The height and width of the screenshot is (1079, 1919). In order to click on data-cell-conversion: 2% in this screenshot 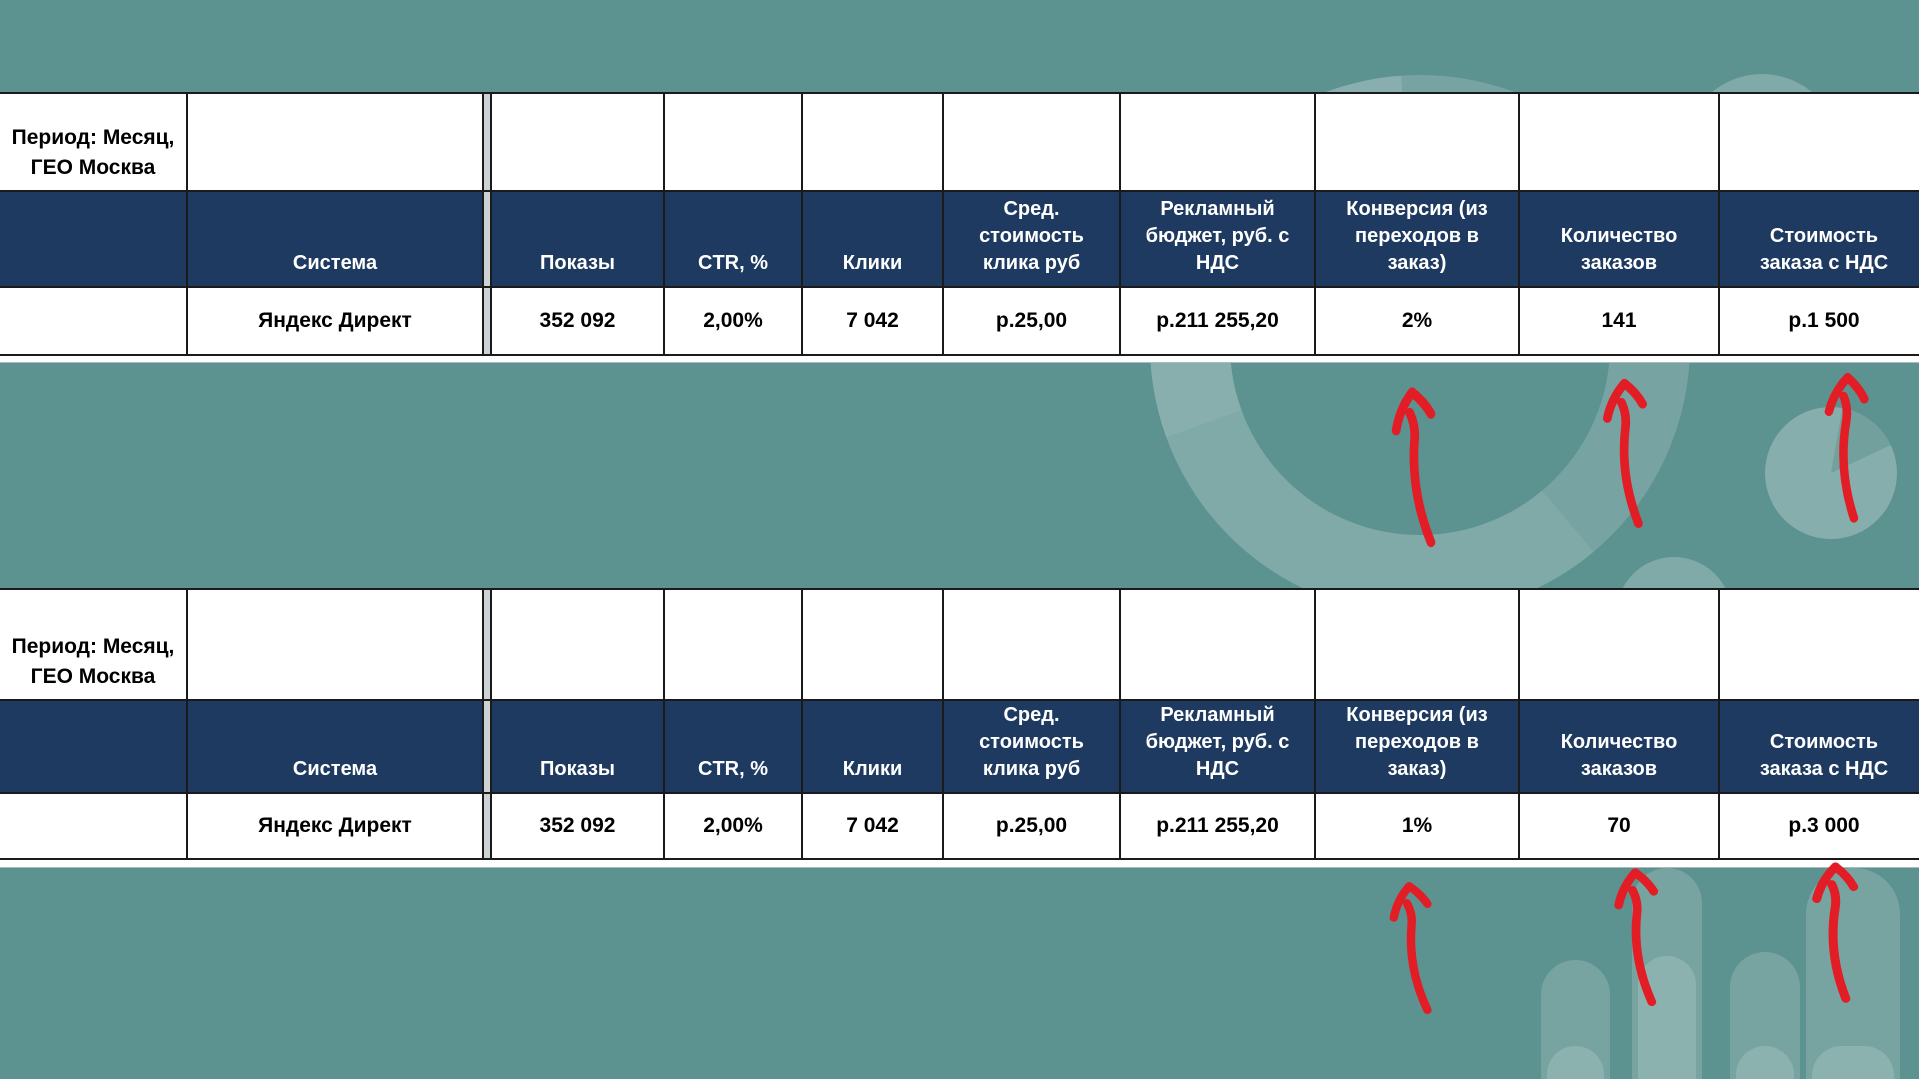, I will do `click(1416, 322)`.